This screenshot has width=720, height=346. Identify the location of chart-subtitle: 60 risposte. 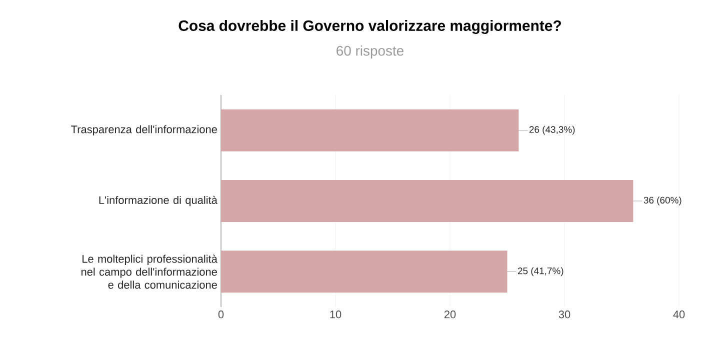
(370, 51).